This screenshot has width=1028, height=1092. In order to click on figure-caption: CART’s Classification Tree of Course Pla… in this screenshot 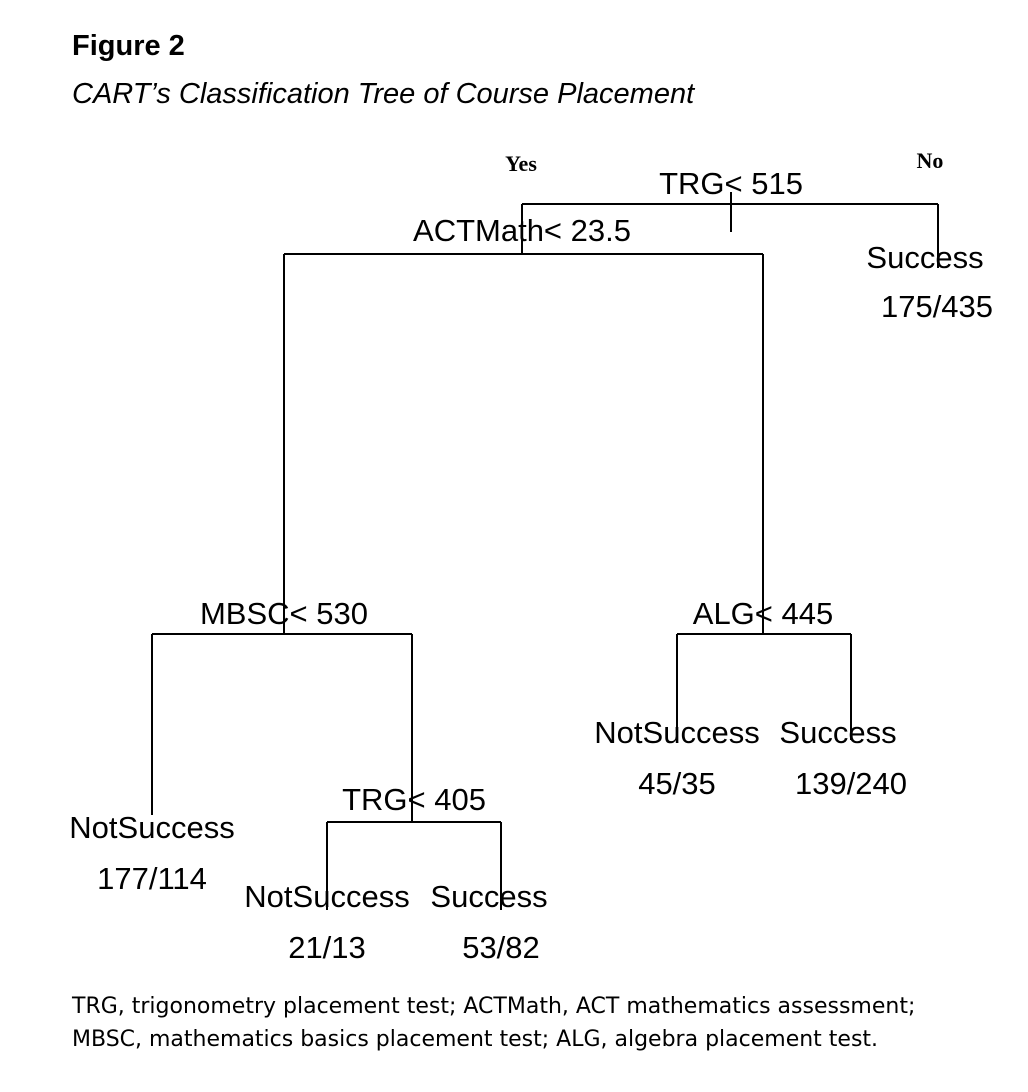, I will do `click(383, 94)`.